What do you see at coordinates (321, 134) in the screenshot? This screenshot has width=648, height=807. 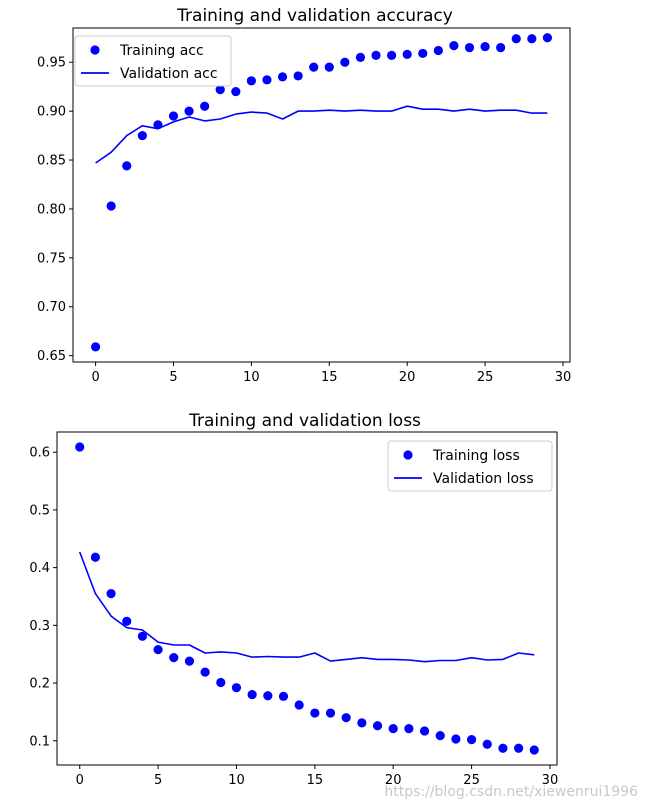 I see `validation-acc-line` at bounding box center [321, 134].